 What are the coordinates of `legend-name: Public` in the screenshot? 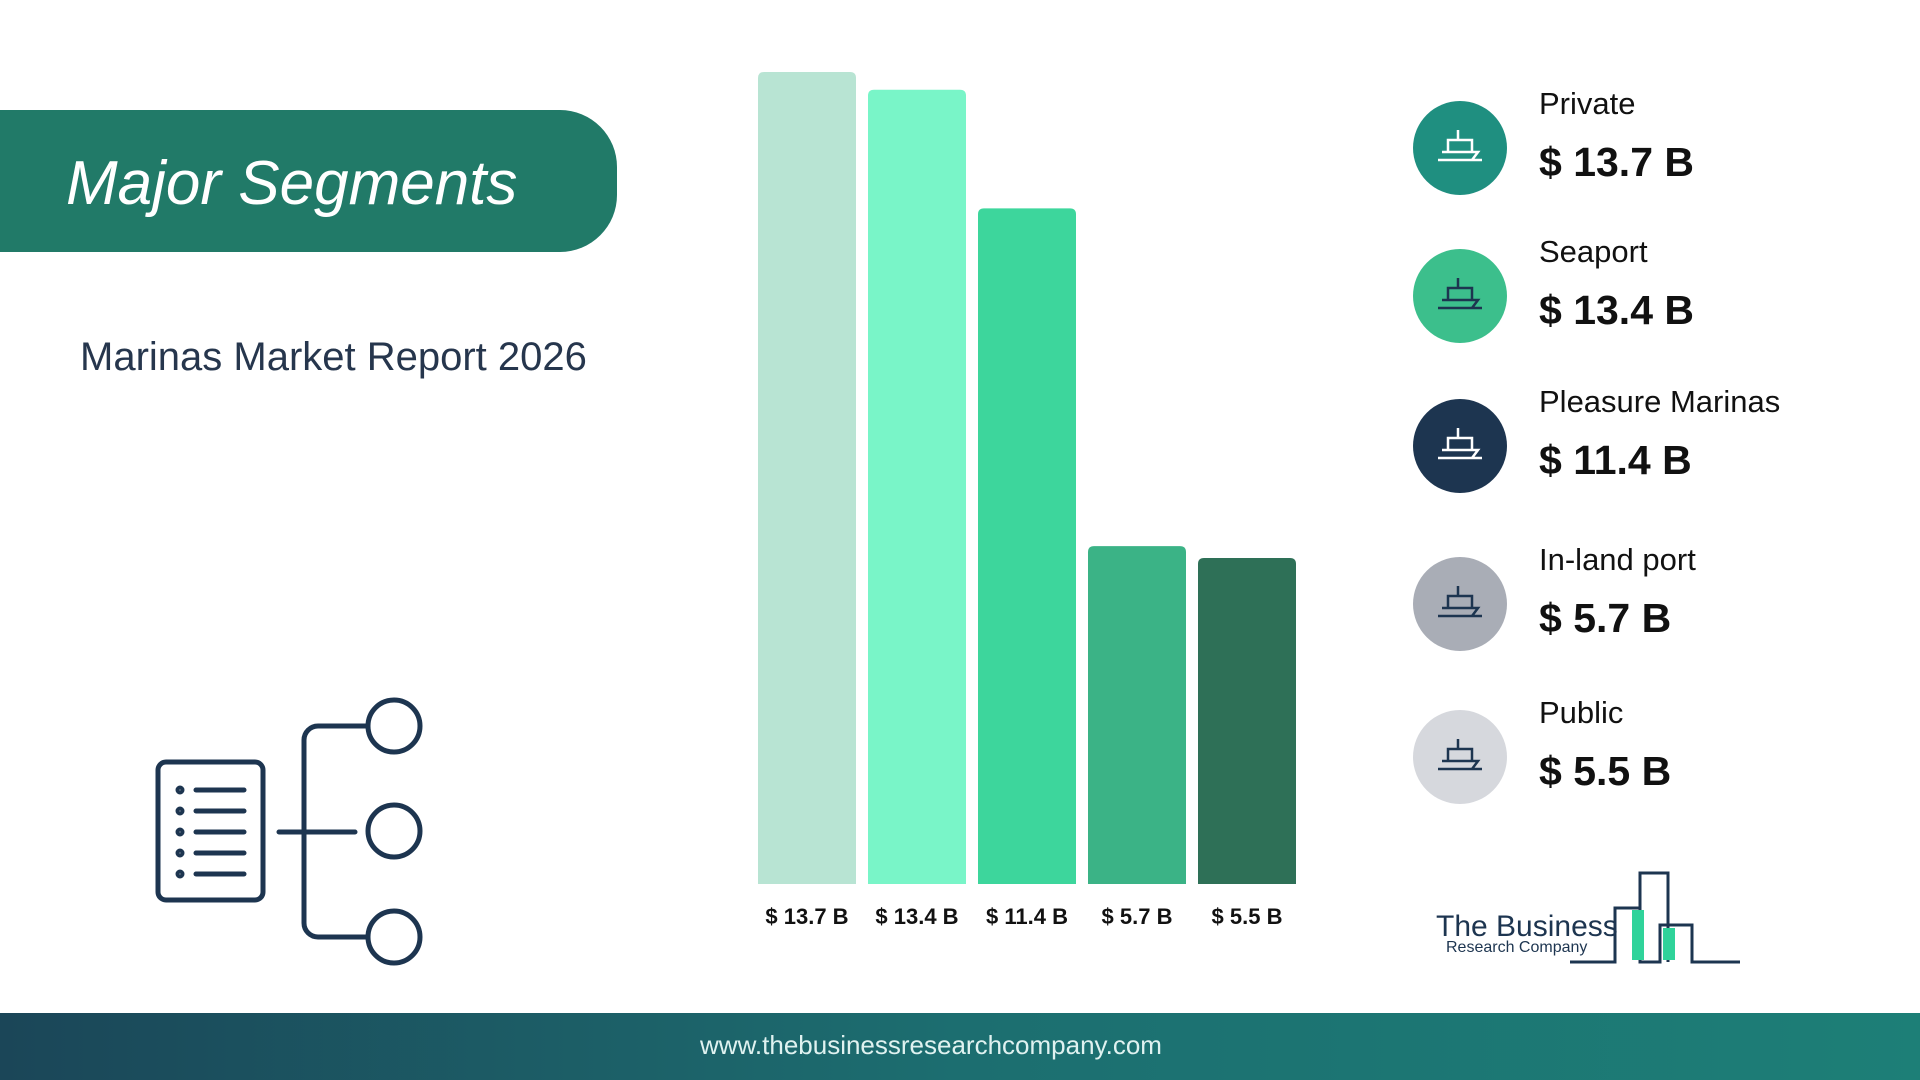 It's located at (1581, 712).